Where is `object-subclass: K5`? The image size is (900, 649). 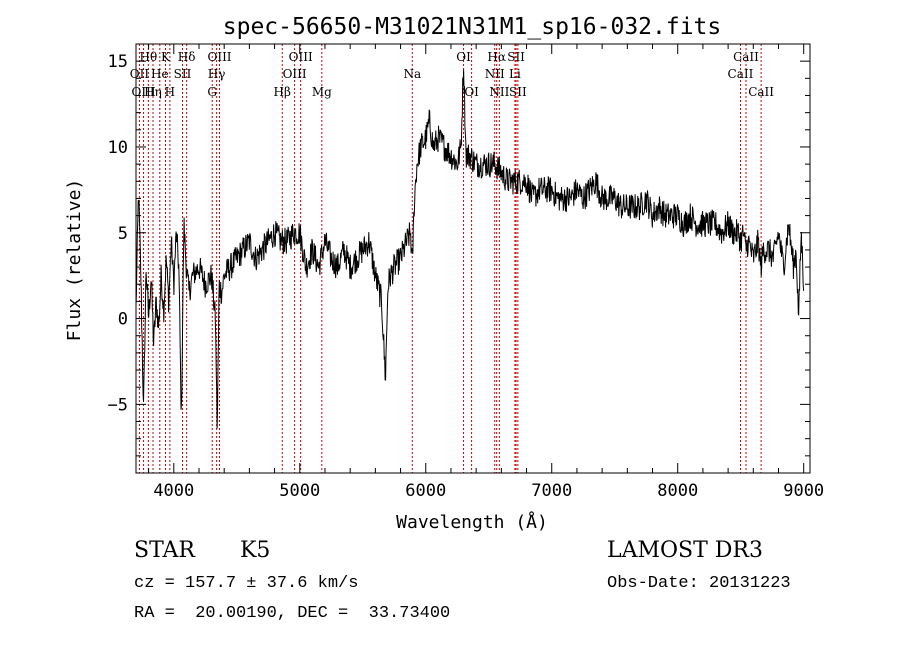 object-subclass: K5 is located at coordinates (255, 550).